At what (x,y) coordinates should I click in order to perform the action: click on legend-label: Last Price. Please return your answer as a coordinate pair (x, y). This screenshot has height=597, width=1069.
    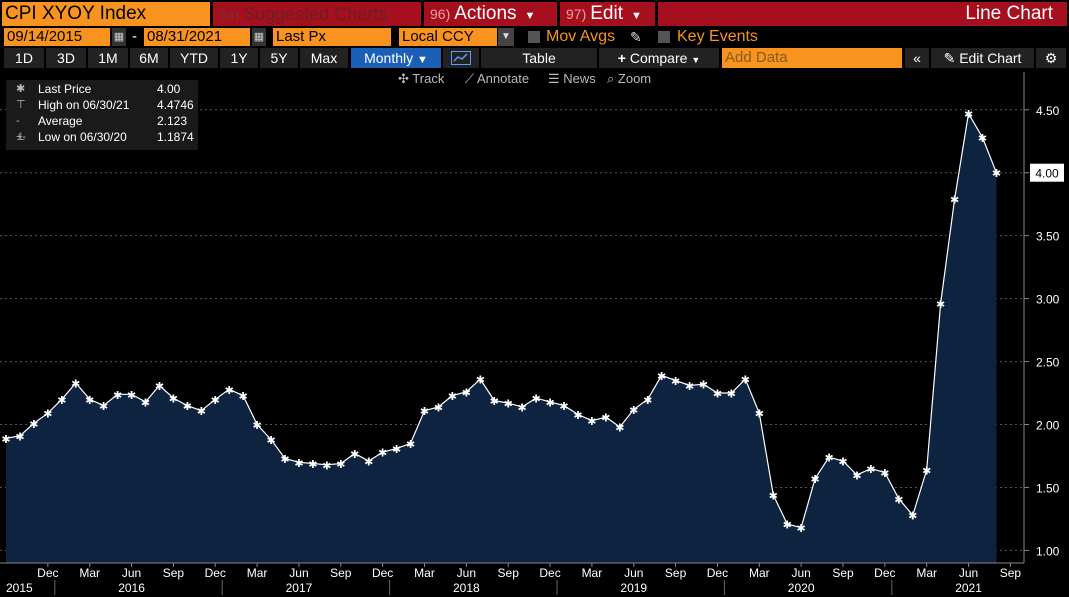
    Looking at the image, I should click on (65, 89).